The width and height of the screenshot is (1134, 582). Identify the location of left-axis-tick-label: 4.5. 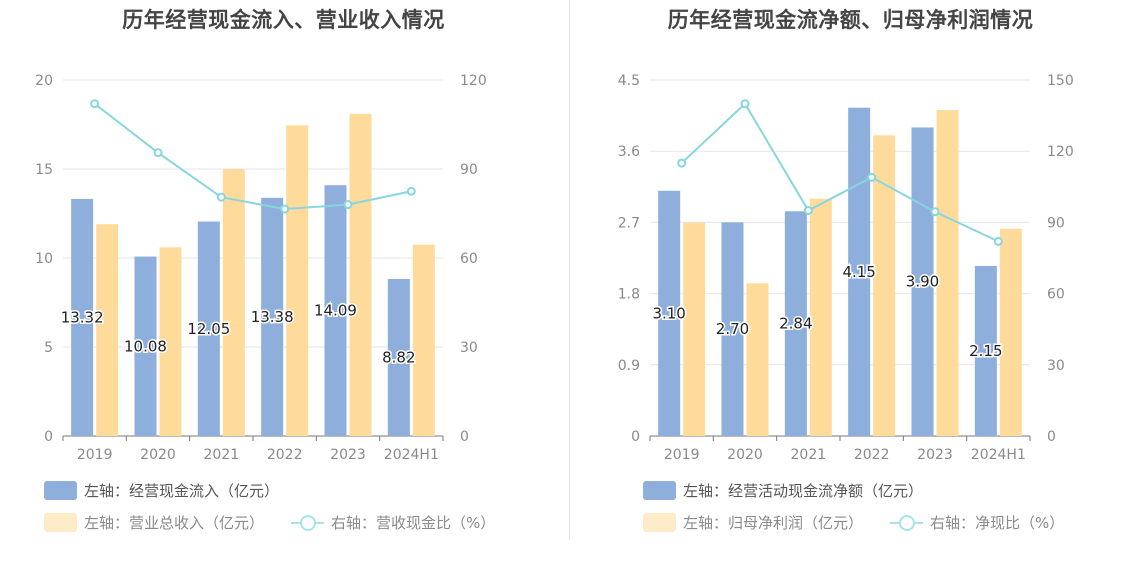
(629, 81).